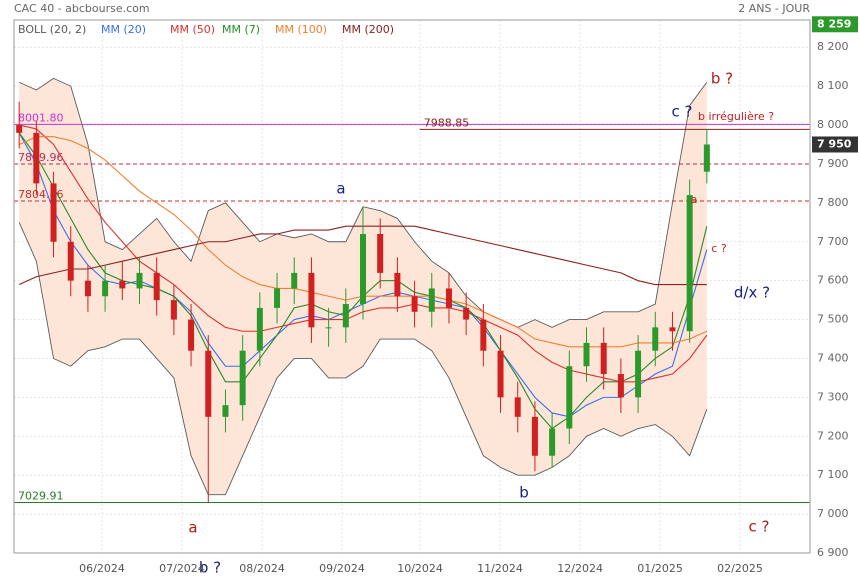  I want to click on y-tick-label: 8 000, so click(833, 124).